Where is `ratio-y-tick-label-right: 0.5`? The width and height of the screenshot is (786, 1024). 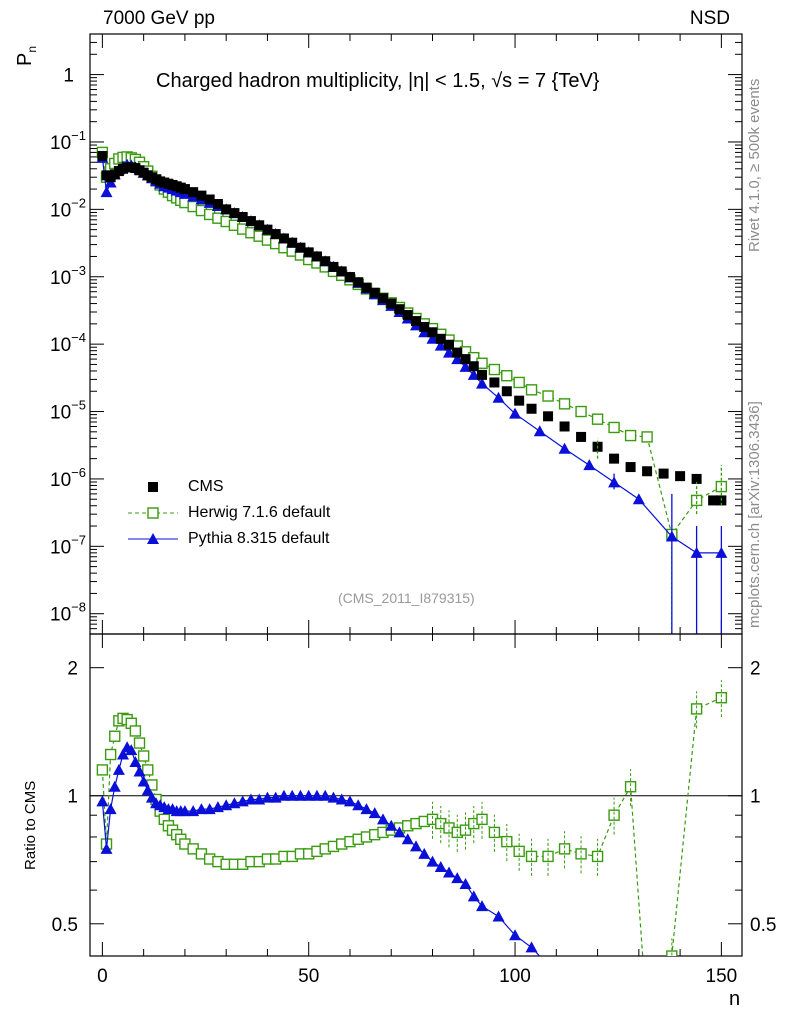 ratio-y-tick-label-right: 0.5 is located at coordinates (763, 925).